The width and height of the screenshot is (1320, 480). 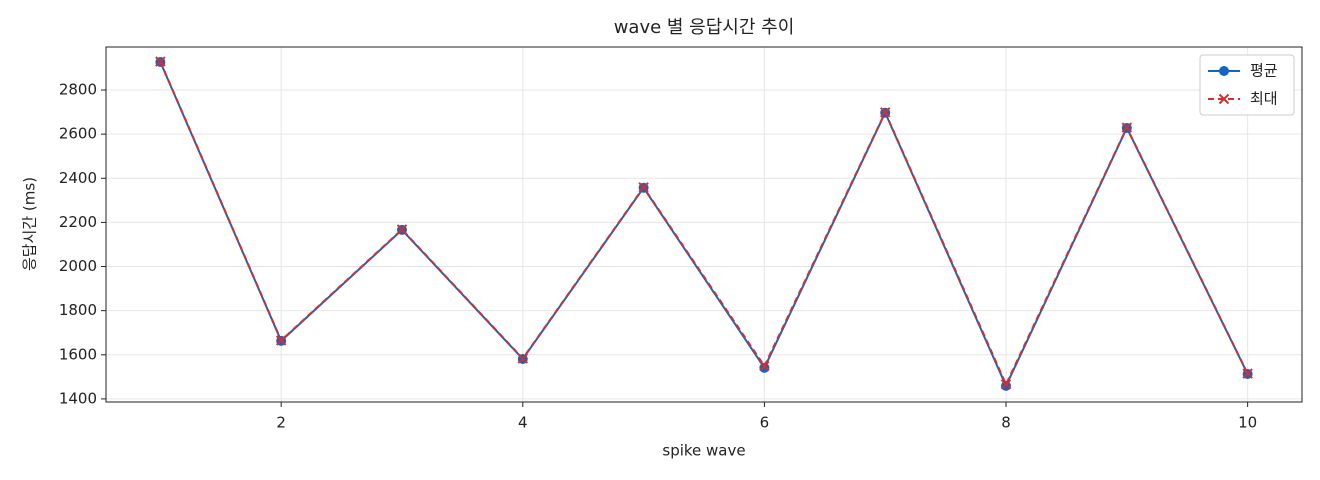 What do you see at coordinates (1264, 71) in the screenshot?
I see `legend-label: 평균` at bounding box center [1264, 71].